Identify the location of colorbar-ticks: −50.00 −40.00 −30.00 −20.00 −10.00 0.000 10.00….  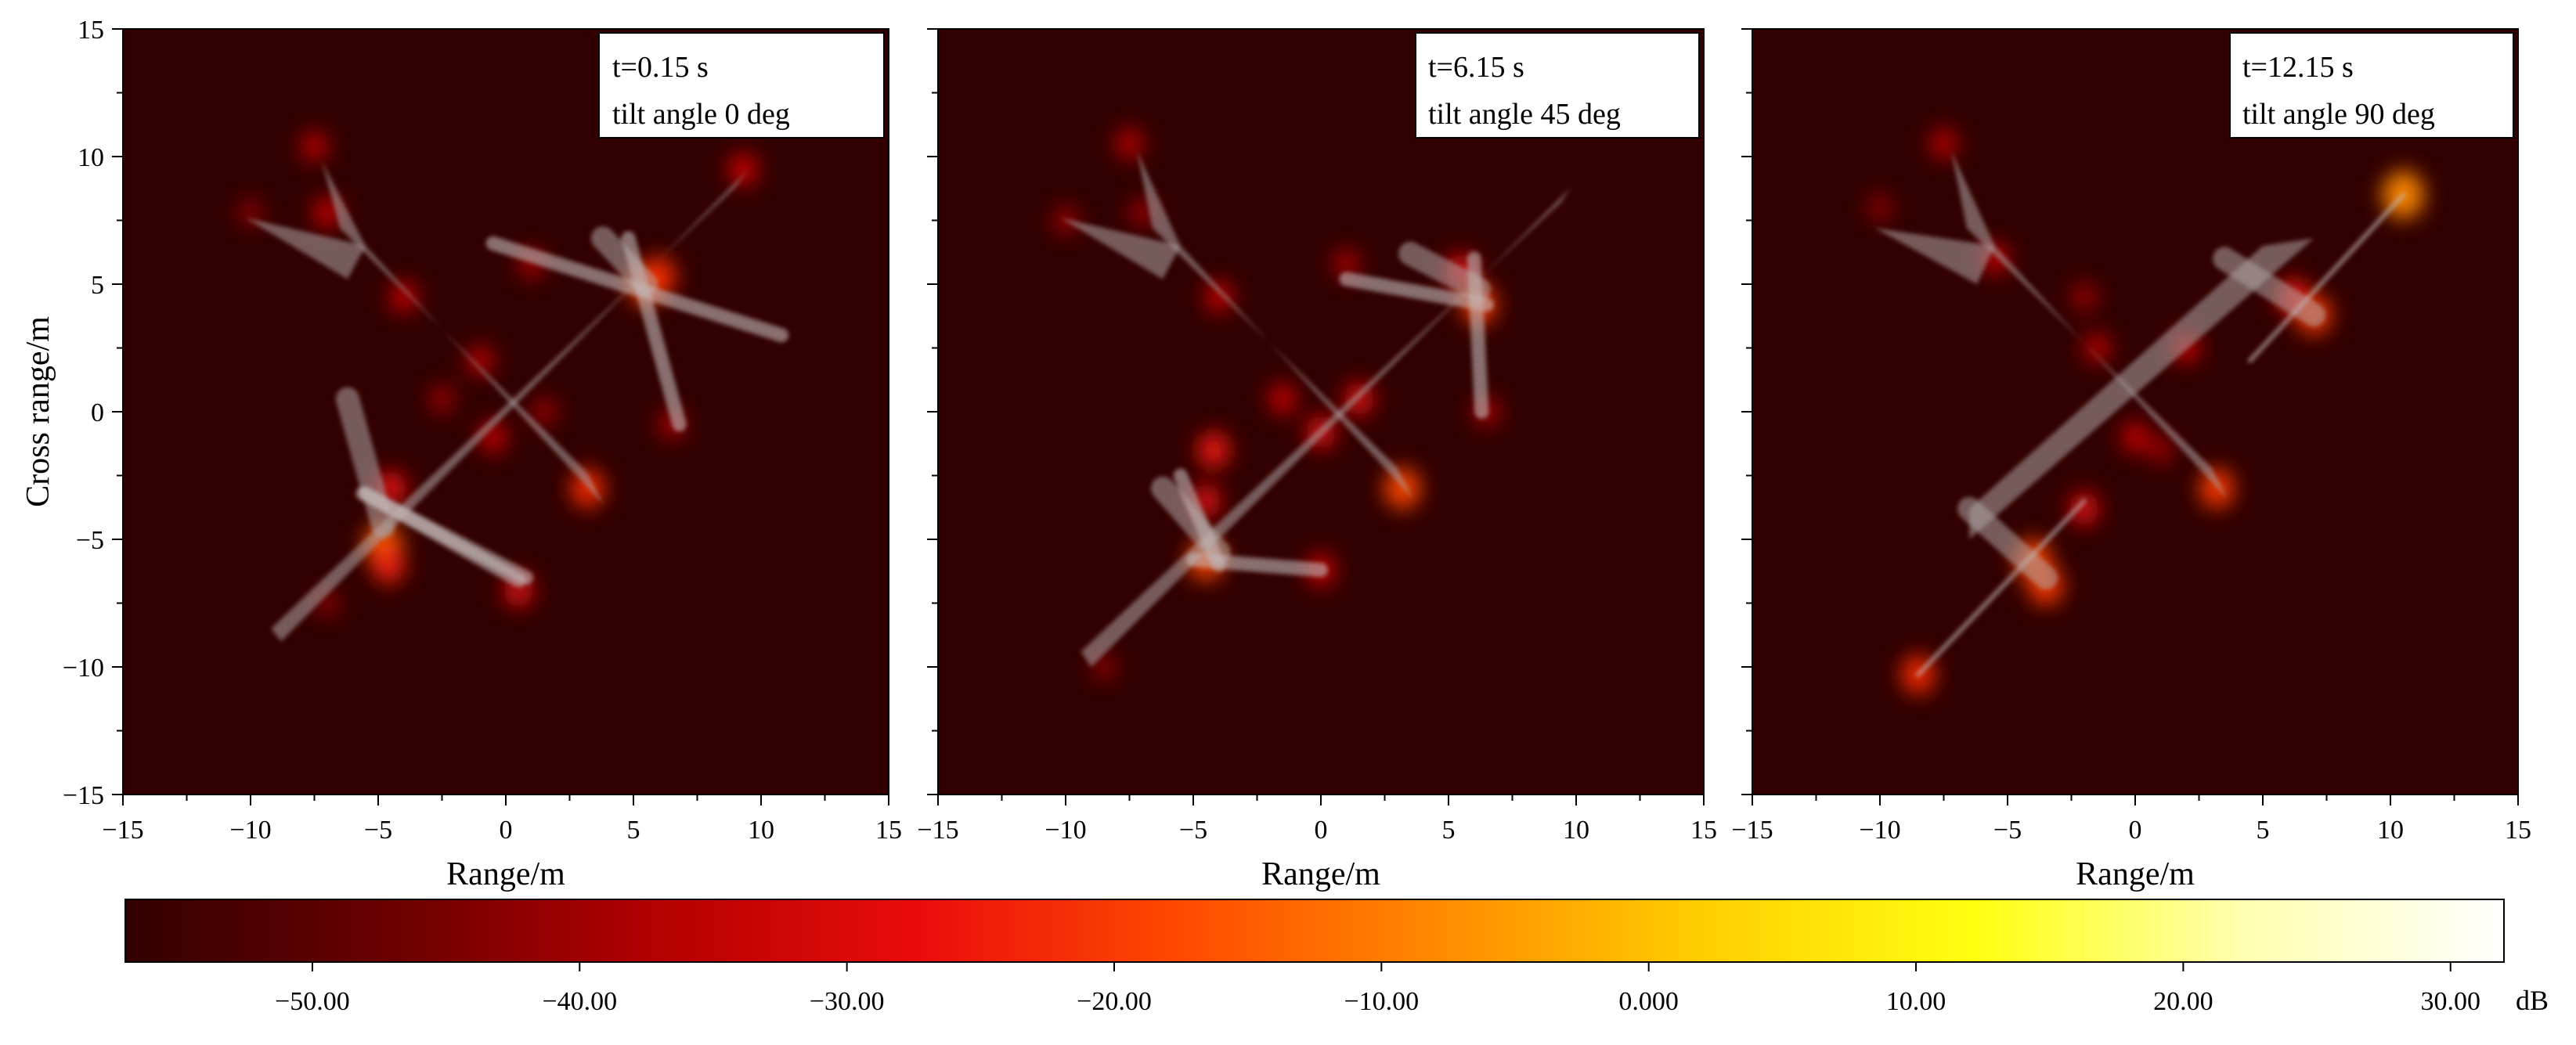
(1377, 989).